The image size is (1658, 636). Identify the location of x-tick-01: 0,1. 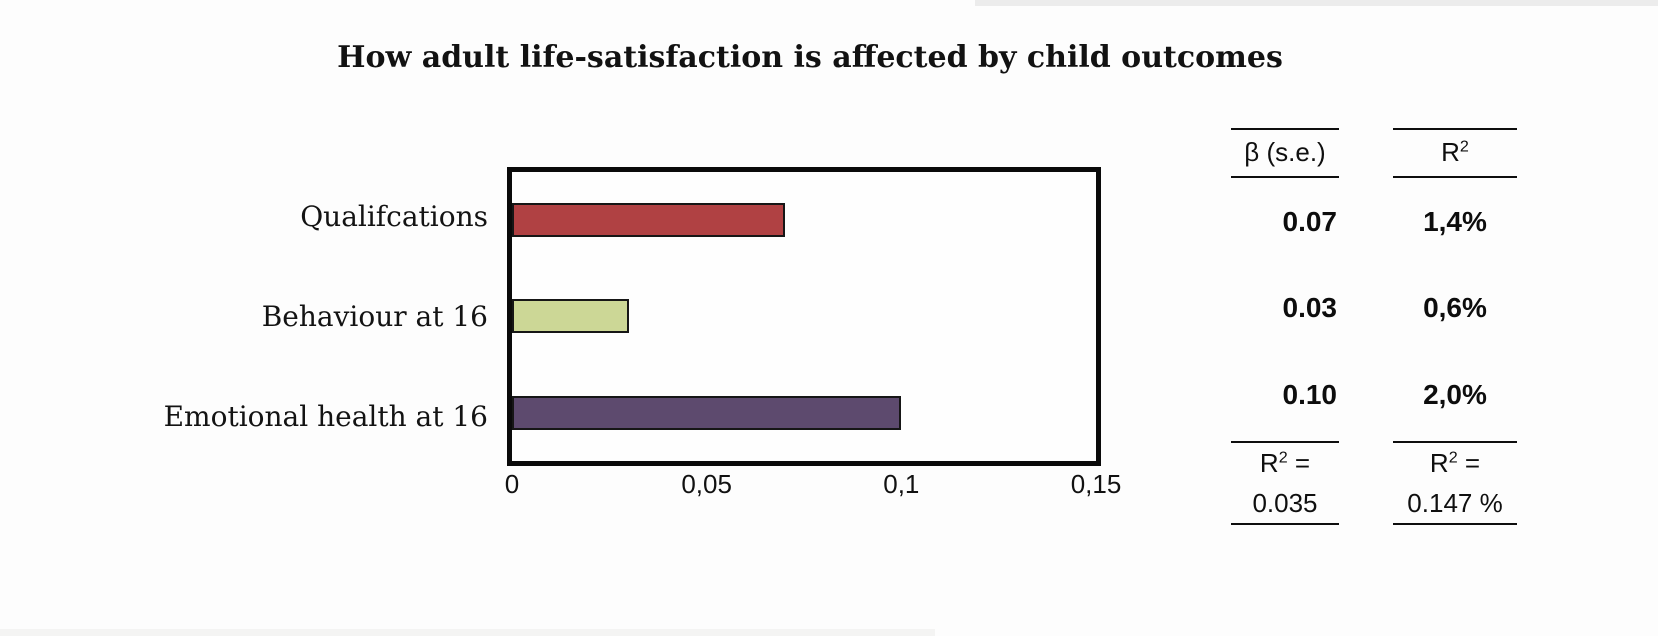
(901, 484).